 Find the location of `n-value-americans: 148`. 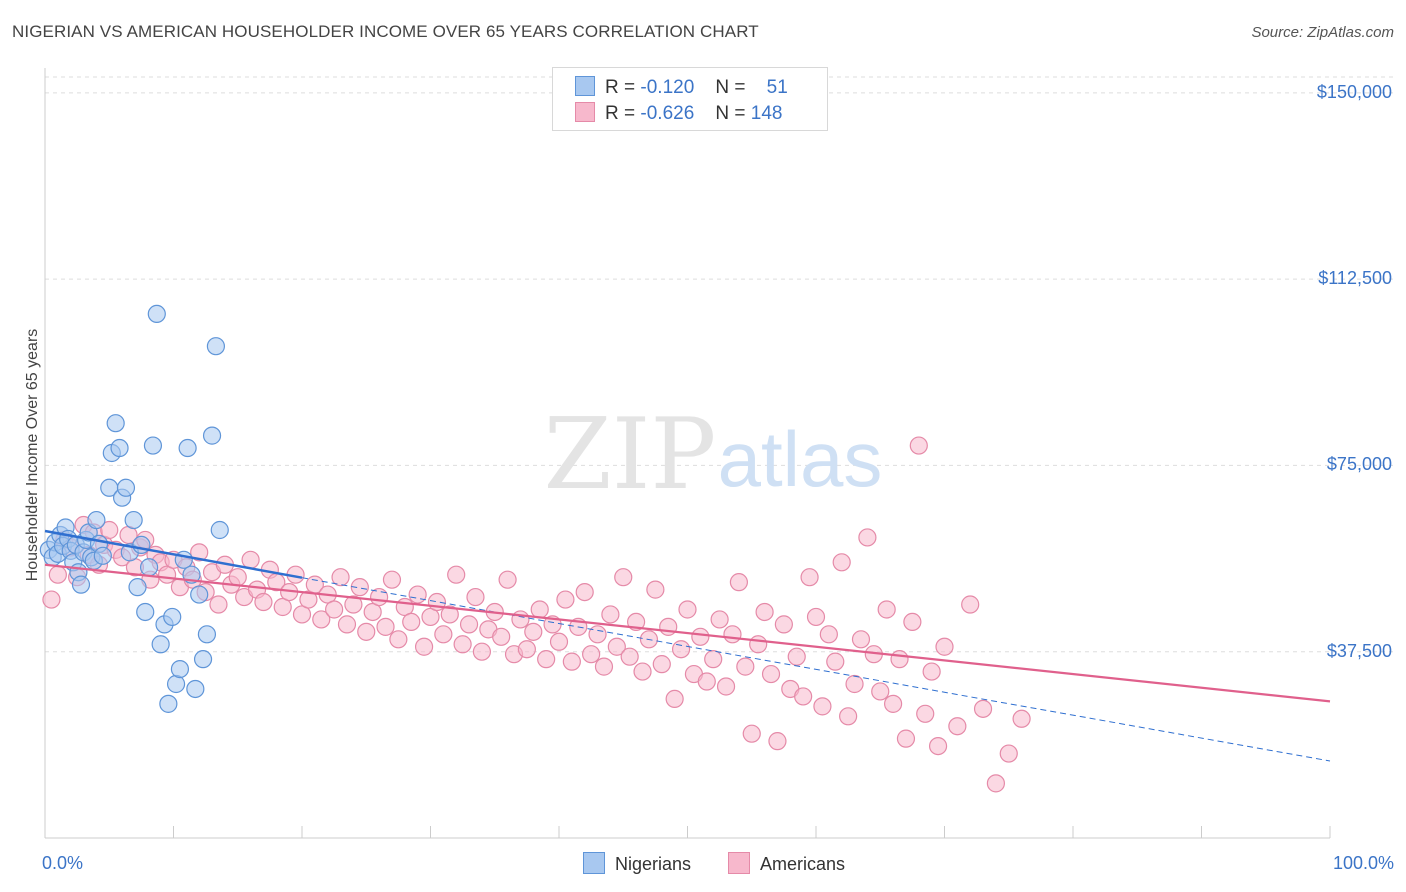

n-value-americans: 148 is located at coordinates (766, 113).